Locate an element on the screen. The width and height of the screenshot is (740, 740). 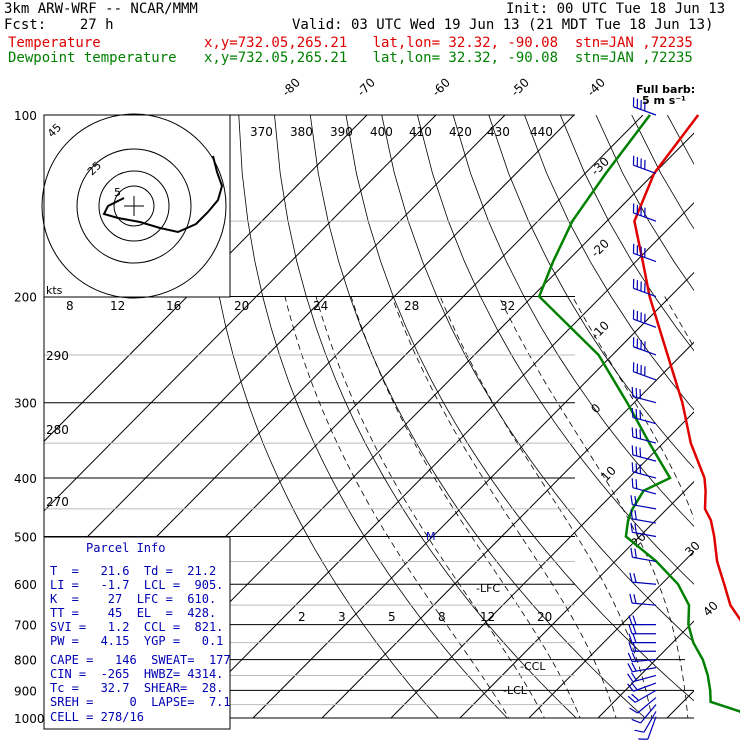
wind-barbs is located at coordinates (642, 418).